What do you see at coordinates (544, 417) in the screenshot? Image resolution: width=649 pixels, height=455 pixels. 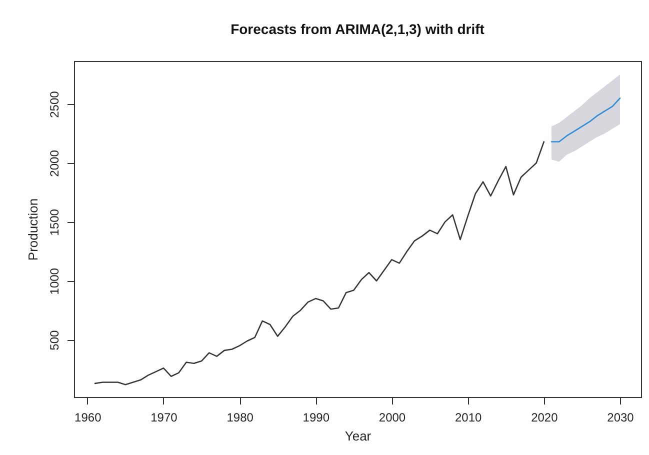 I see `x-tick-label: 2020` at bounding box center [544, 417].